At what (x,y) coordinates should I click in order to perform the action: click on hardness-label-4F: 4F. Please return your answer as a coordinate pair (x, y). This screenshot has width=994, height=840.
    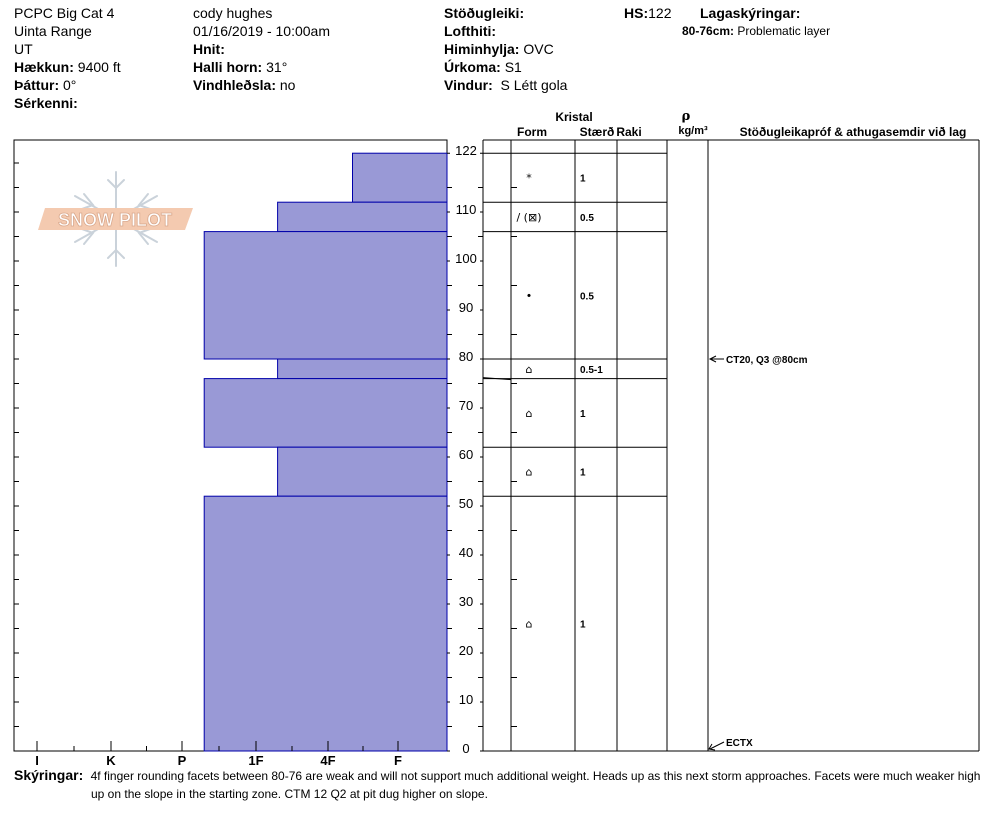
    Looking at the image, I should click on (327, 760).